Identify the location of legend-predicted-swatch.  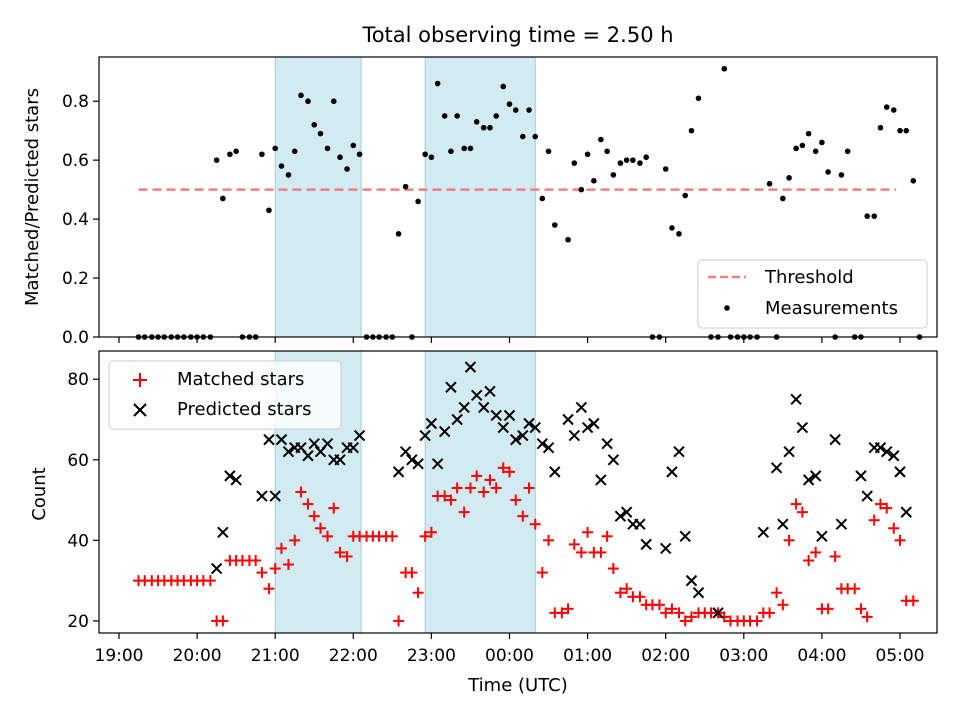
(140, 410).